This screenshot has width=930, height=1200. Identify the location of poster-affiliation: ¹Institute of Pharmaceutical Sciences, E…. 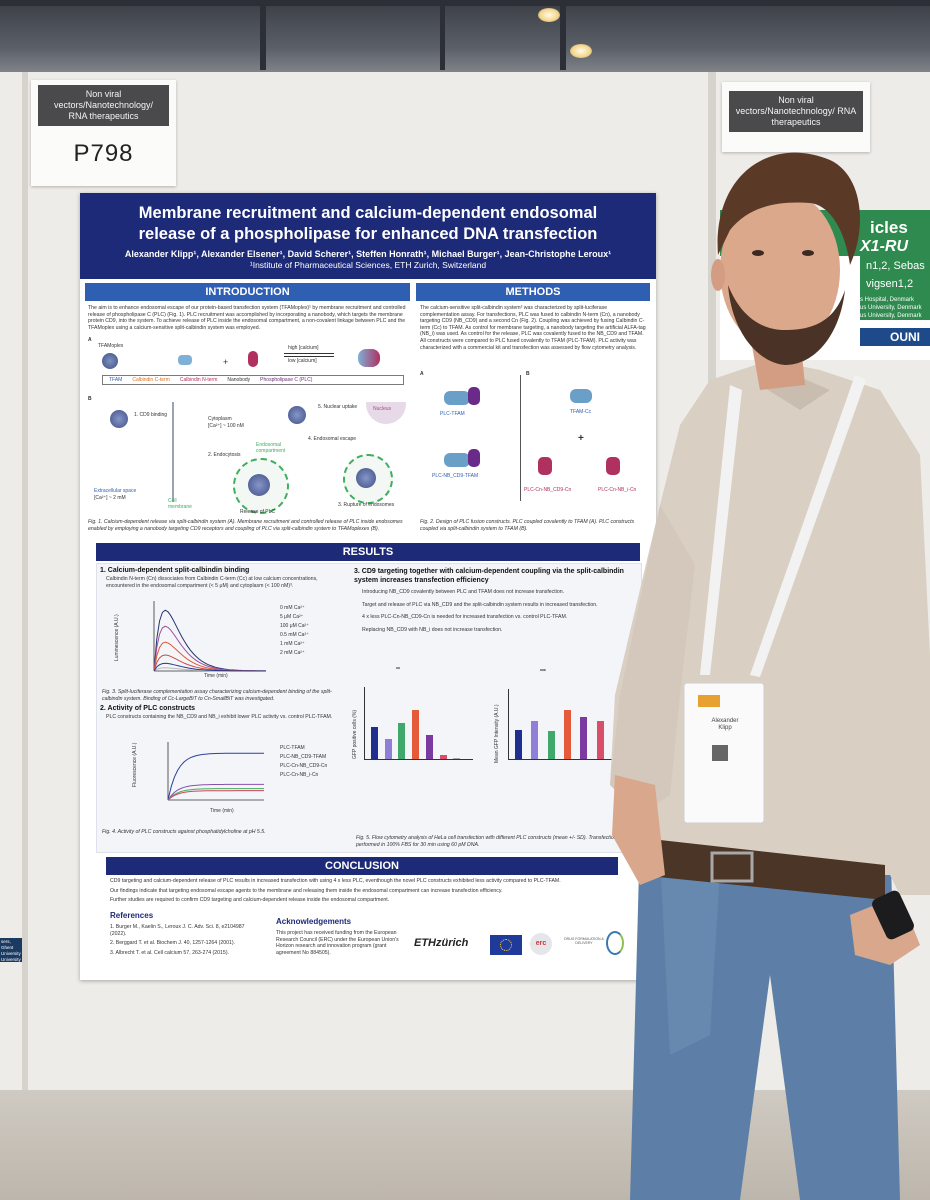
(368, 265).